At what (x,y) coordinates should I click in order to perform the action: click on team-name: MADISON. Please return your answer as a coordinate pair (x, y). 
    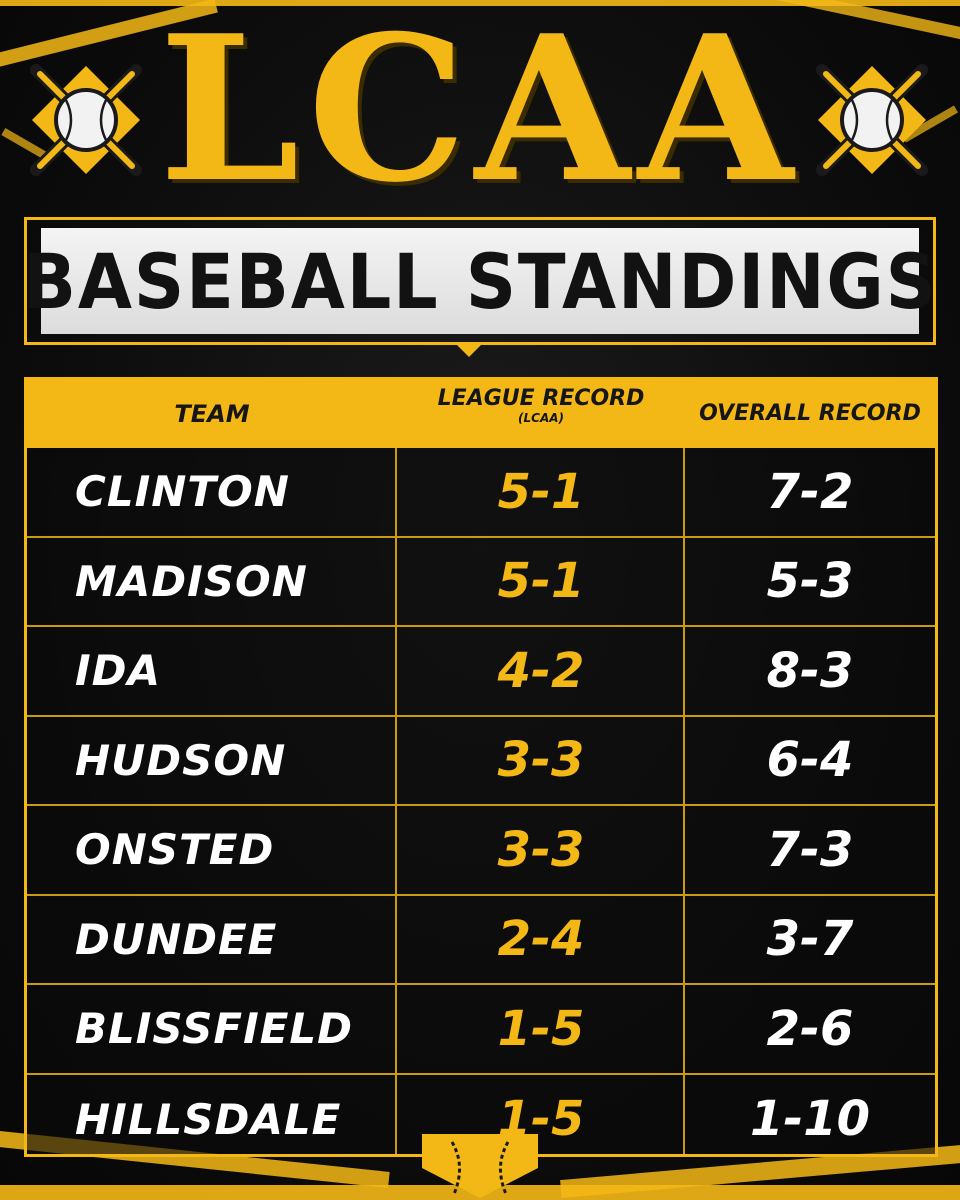
    Looking at the image, I should click on (191, 581).